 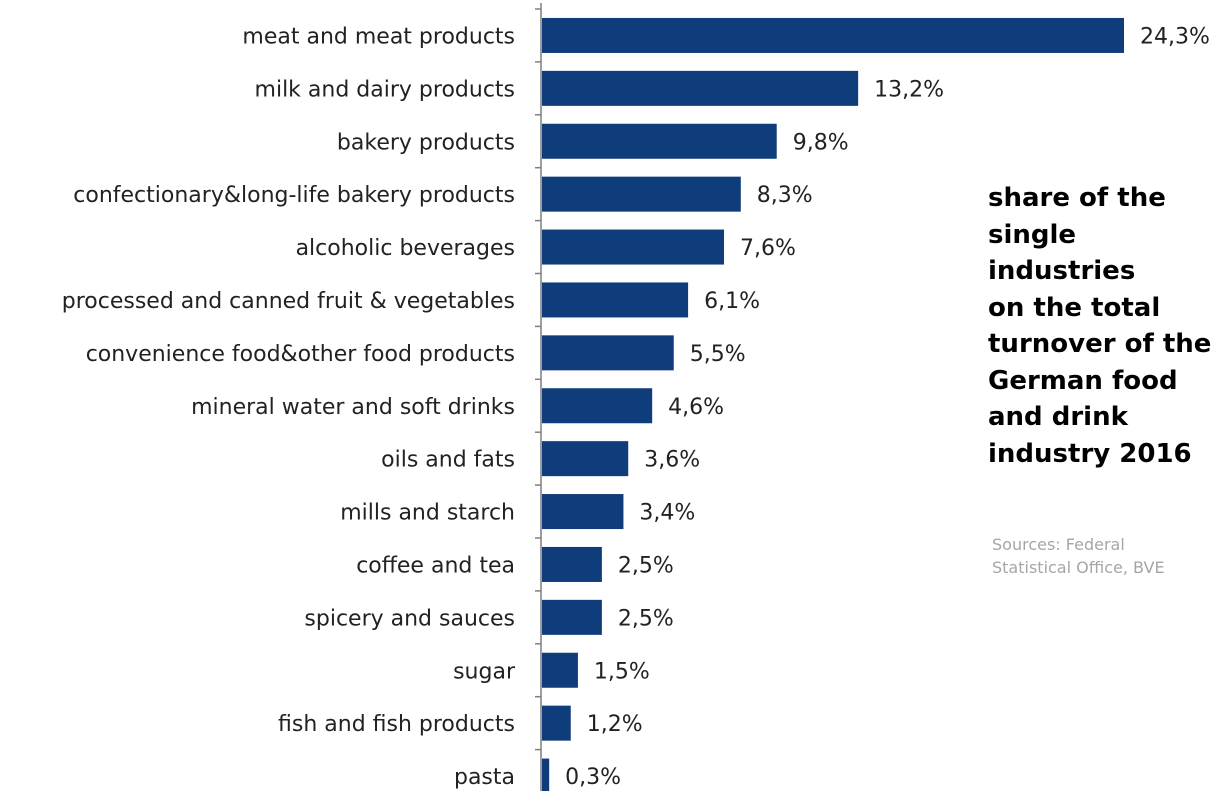 What do you see at coordinates (409, 618) in the screenshot?
I see `category-label: spicery and sauces` at bounding box center [409, 618].